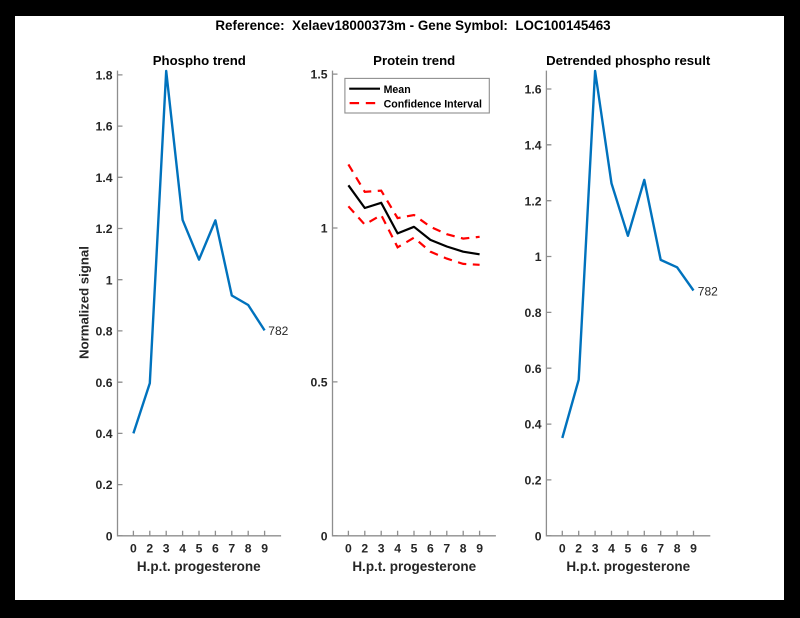  Describe the element at coordinates (84, 302) in the screenshot. I see `svg-text: Normalized signal` at that location.